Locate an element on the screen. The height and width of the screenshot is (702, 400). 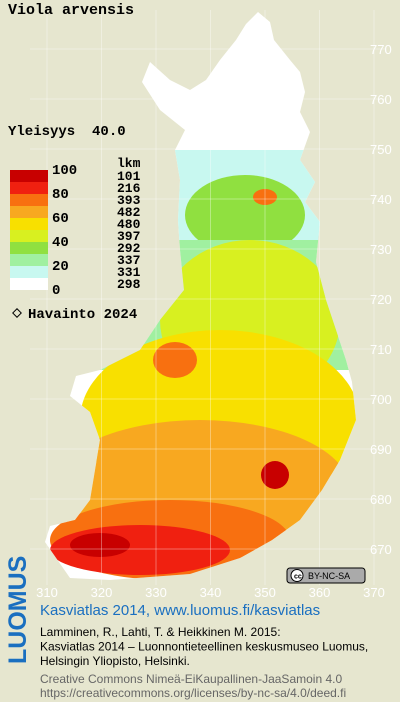
x-tick-label: 360 is located at coordinates (320, 592).